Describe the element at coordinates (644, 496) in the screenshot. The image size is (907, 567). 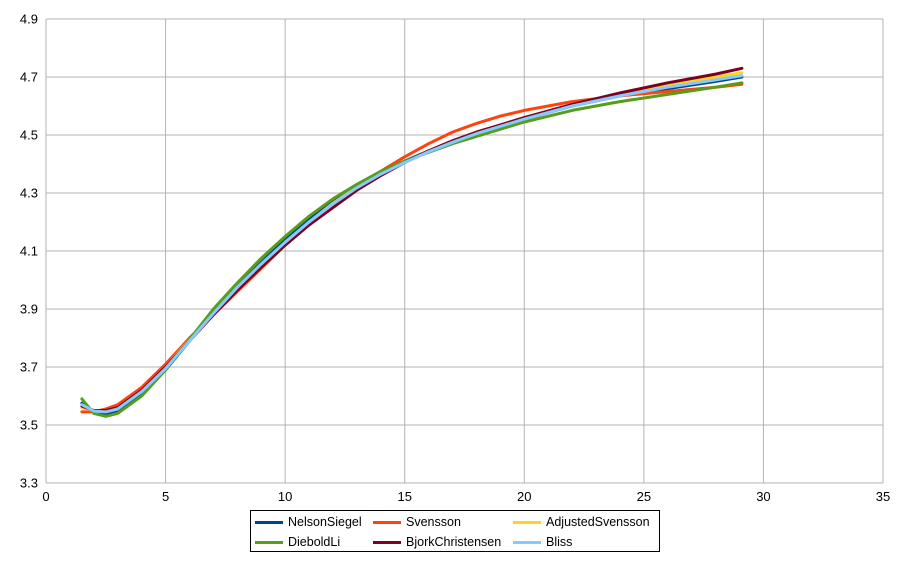
I see `x-tick-label: 25` at that location.